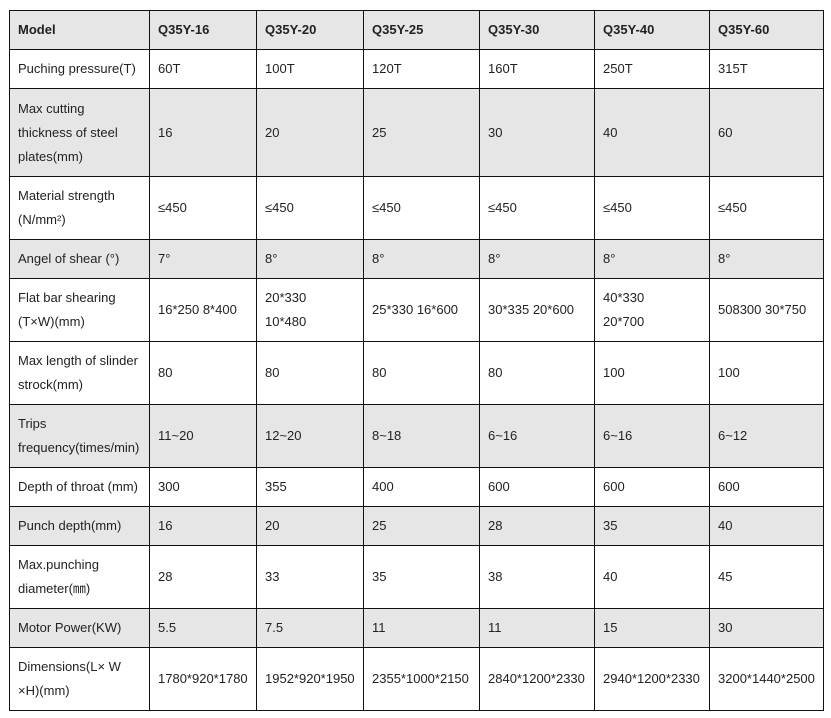 The image size is (831, 718). Describe the element at coordinates (310, 69) in the screenshot. I see `table-cell: 100T` at that location.